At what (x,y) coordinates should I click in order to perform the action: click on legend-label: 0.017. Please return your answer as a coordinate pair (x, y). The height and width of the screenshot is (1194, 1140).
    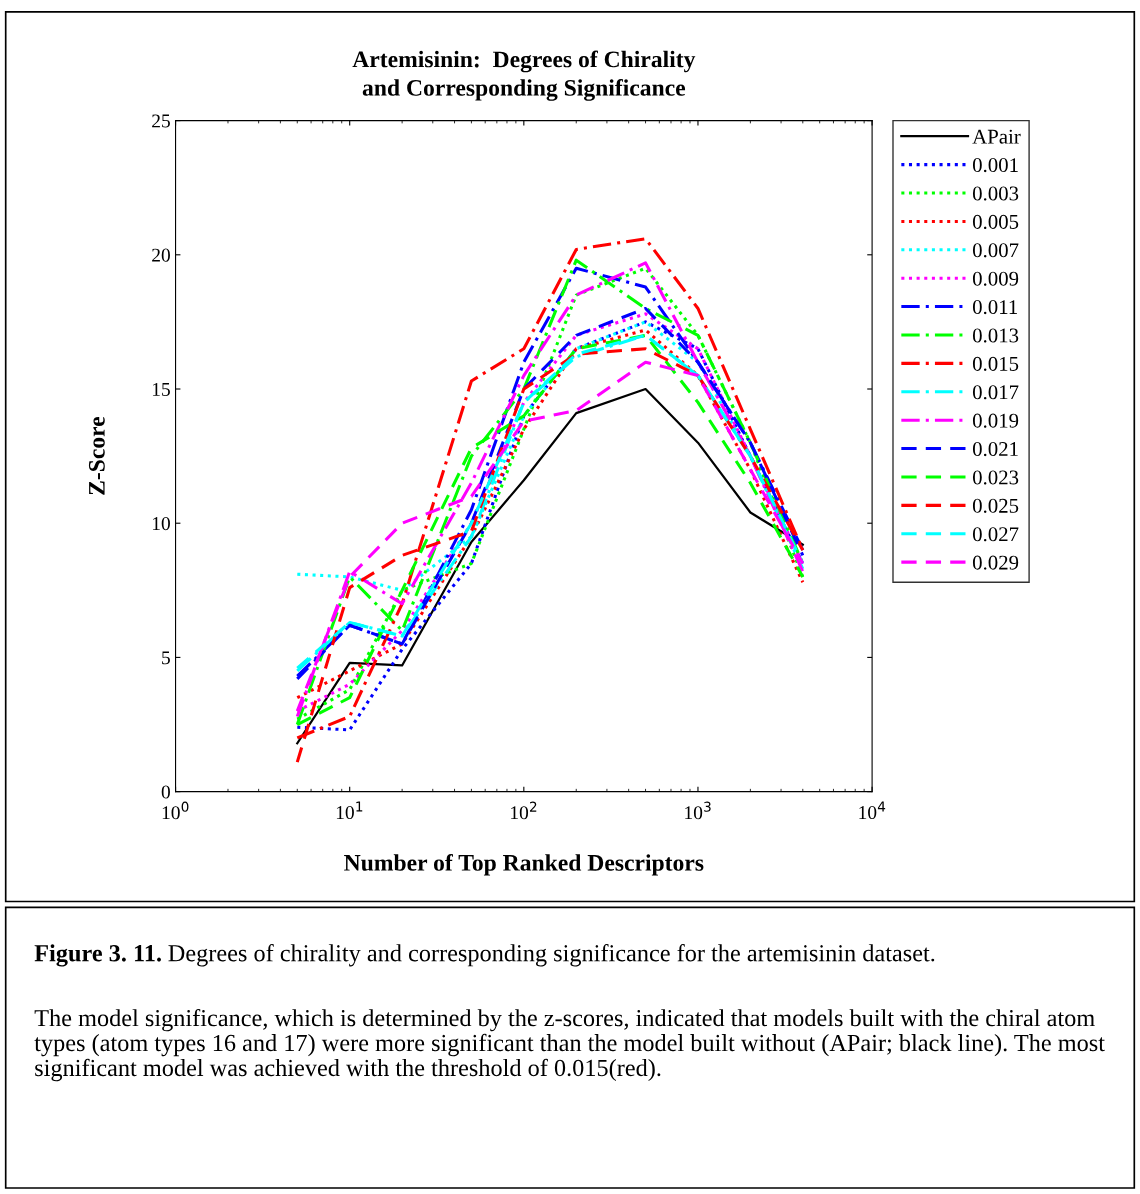
    Looking at the image, I should click on (995, 392).